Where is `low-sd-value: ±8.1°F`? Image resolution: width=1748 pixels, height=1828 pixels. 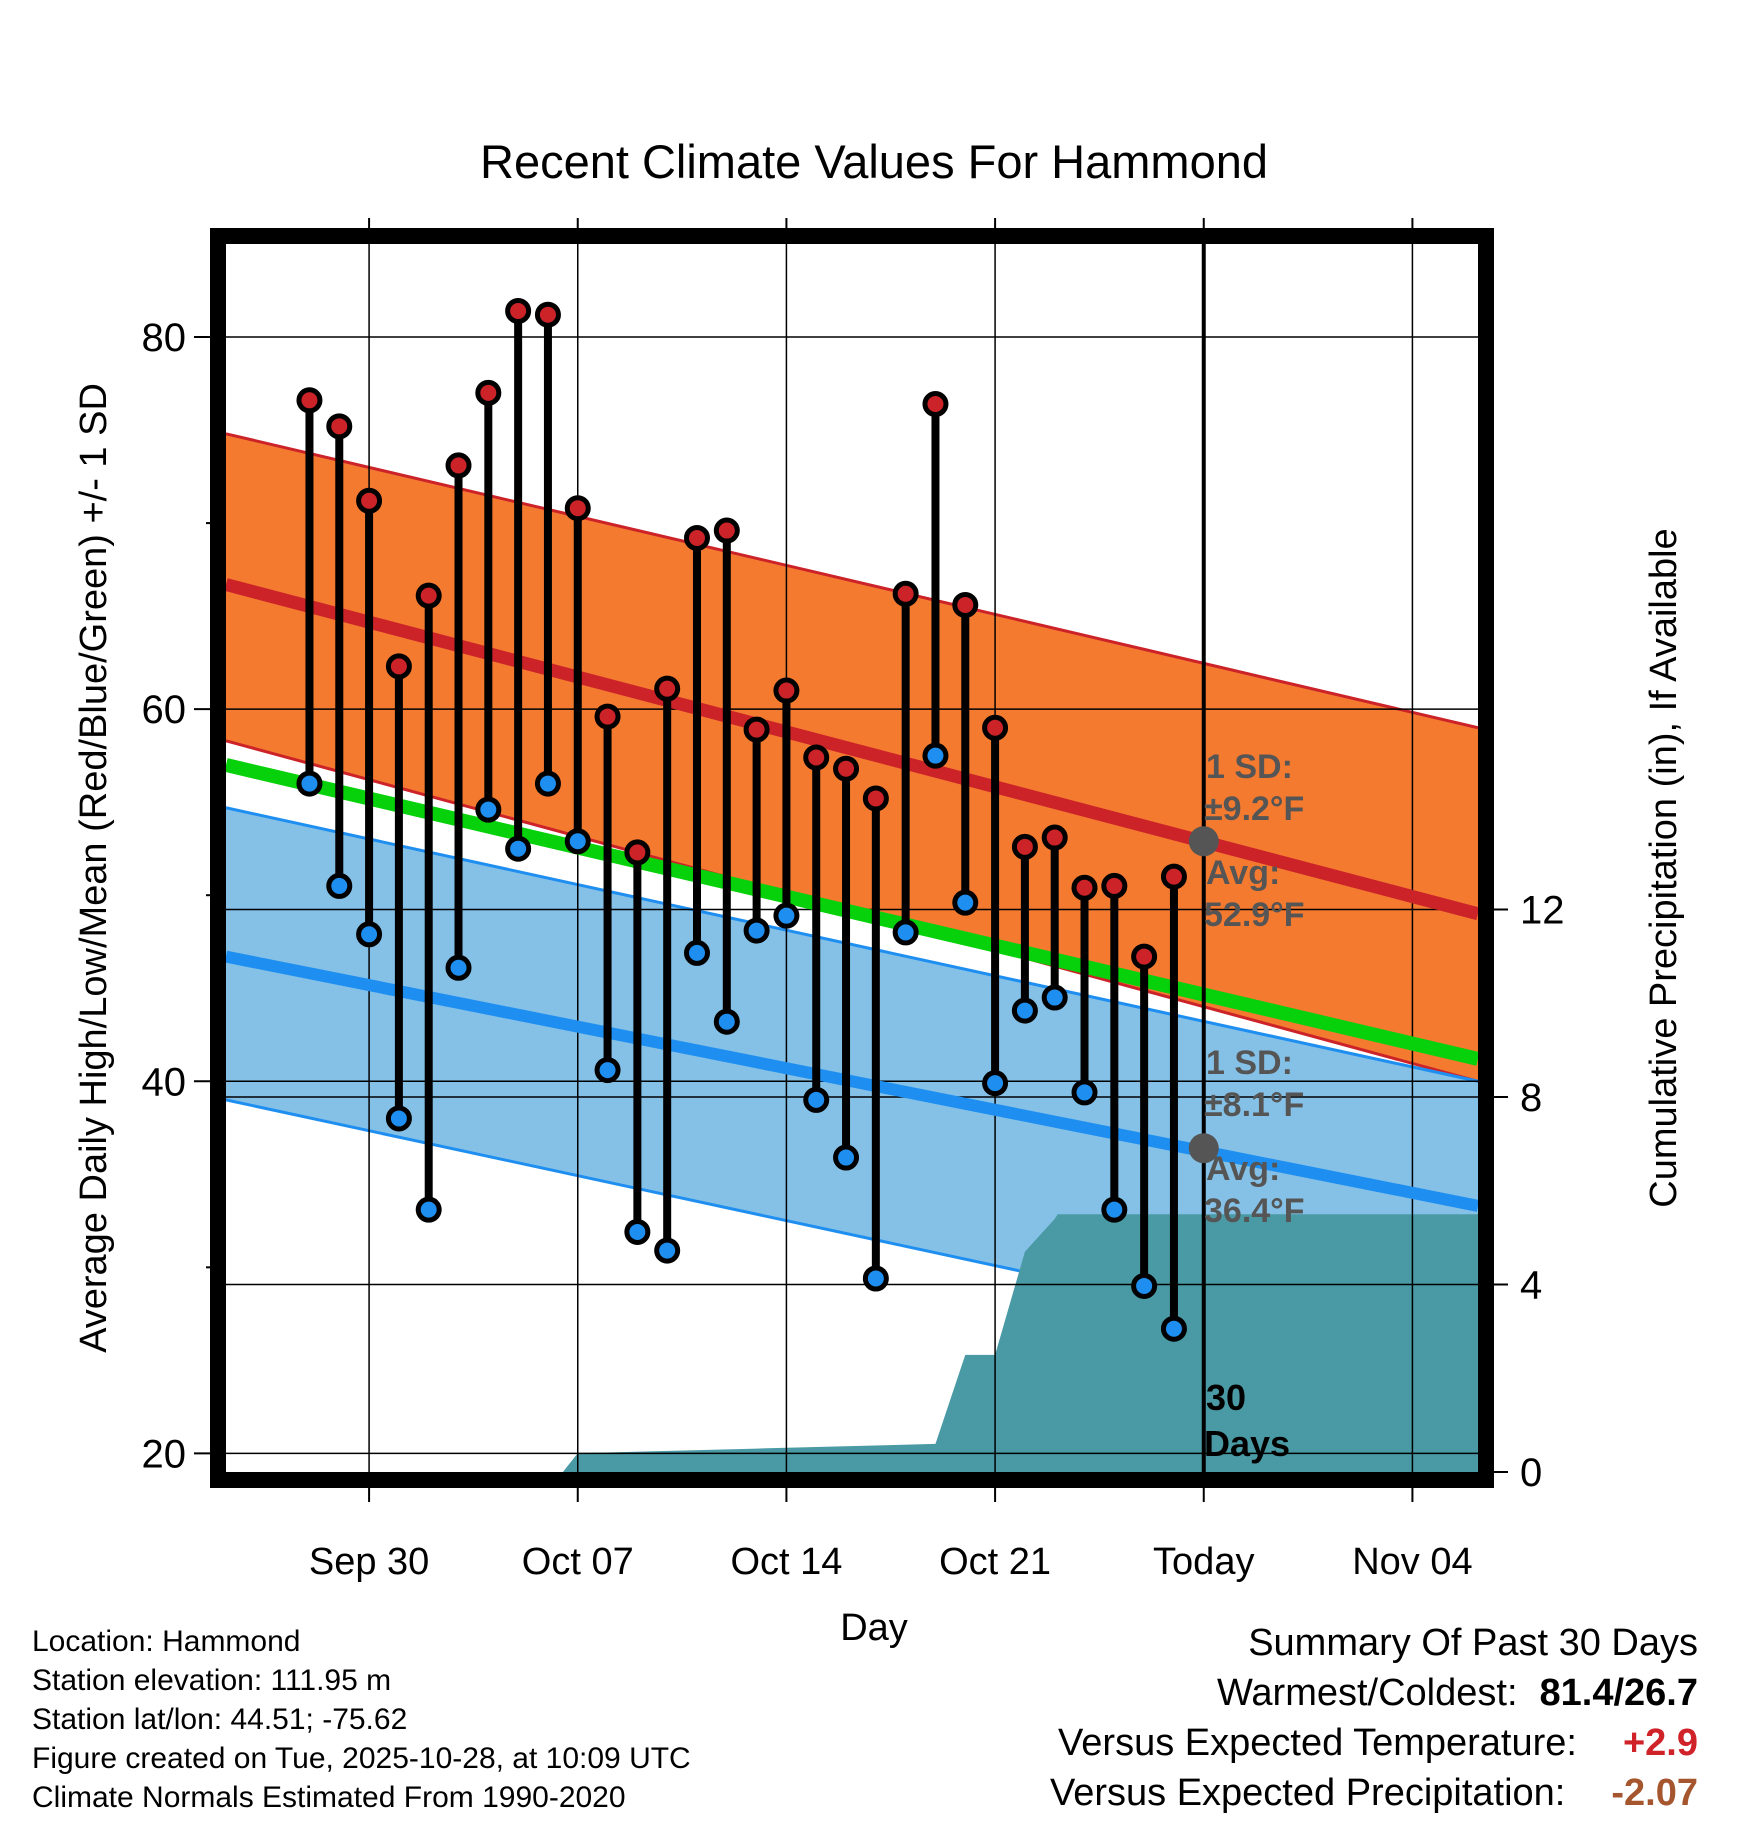 low-sd-value: ±8.1°F is located at coordinates (1254, 1105).